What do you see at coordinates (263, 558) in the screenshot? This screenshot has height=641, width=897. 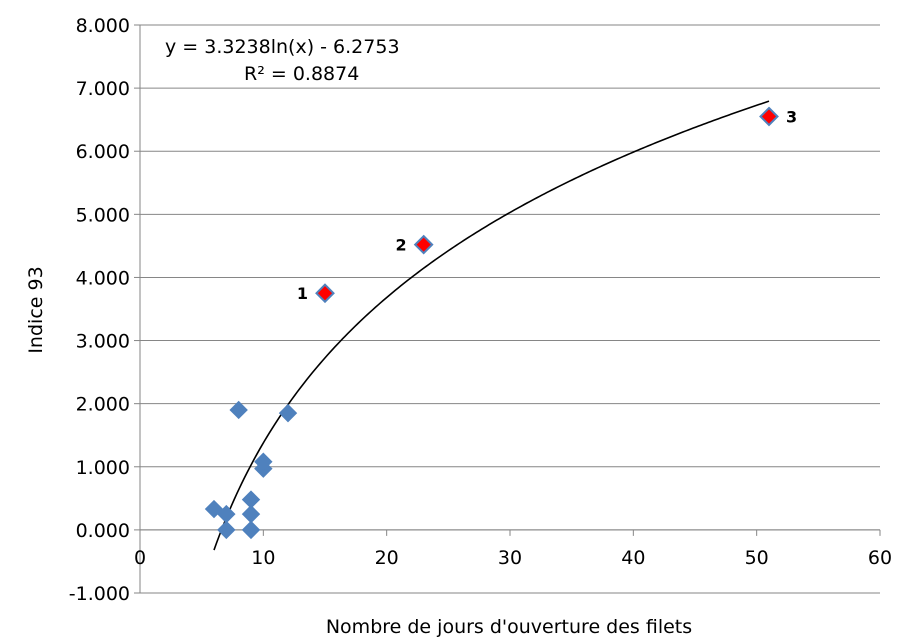 I see `x-tick-label: 10` at bounding box center [263, 558].